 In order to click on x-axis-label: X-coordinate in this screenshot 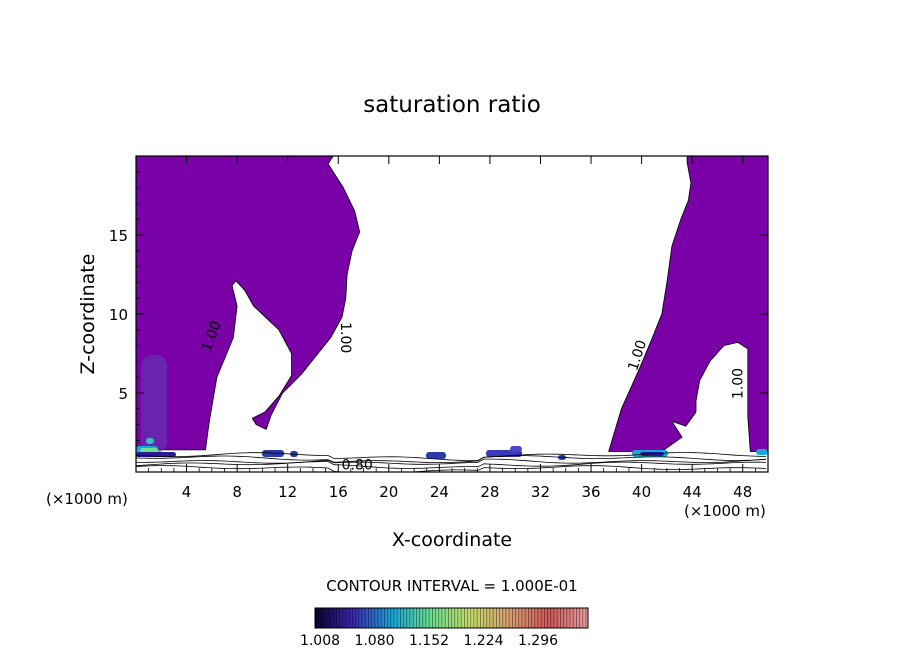, I will do `click(452, 540)`.